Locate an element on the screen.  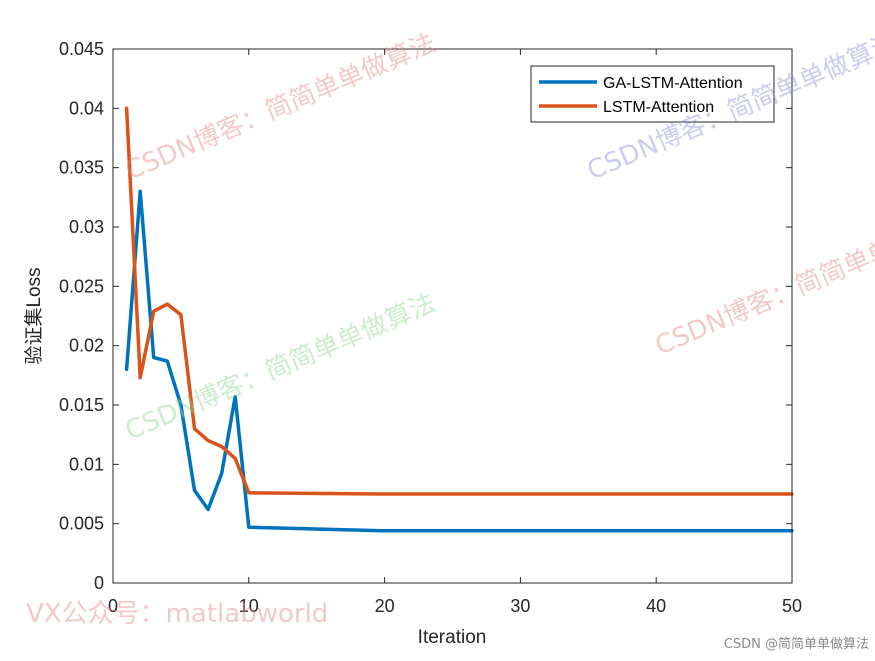
watermark-text-5: VX公众号：matlabworld is located at coordinates (177, 614).